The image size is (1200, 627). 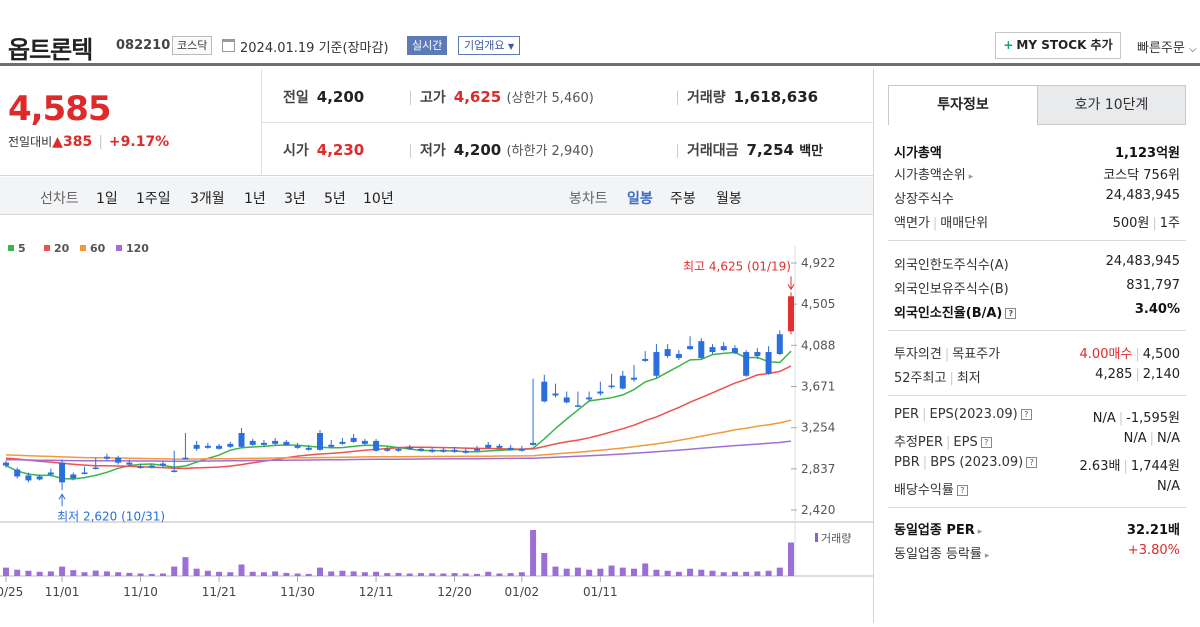 I want to click on candle-chart-label: 봉차트, so click(x=588, y=199).